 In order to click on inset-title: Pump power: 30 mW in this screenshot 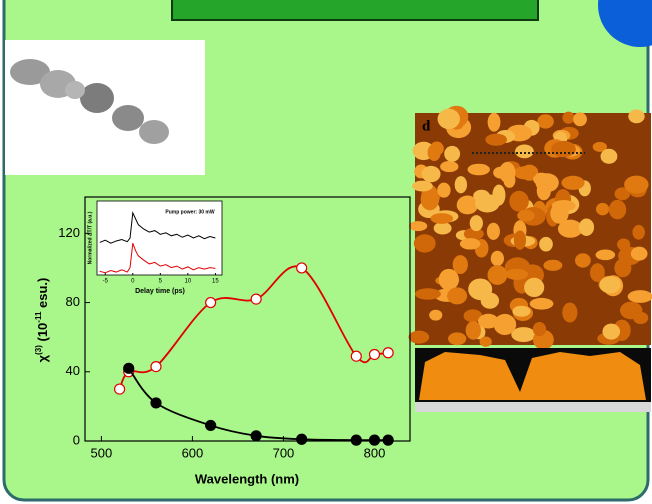, I will do `click(189, 212)`.